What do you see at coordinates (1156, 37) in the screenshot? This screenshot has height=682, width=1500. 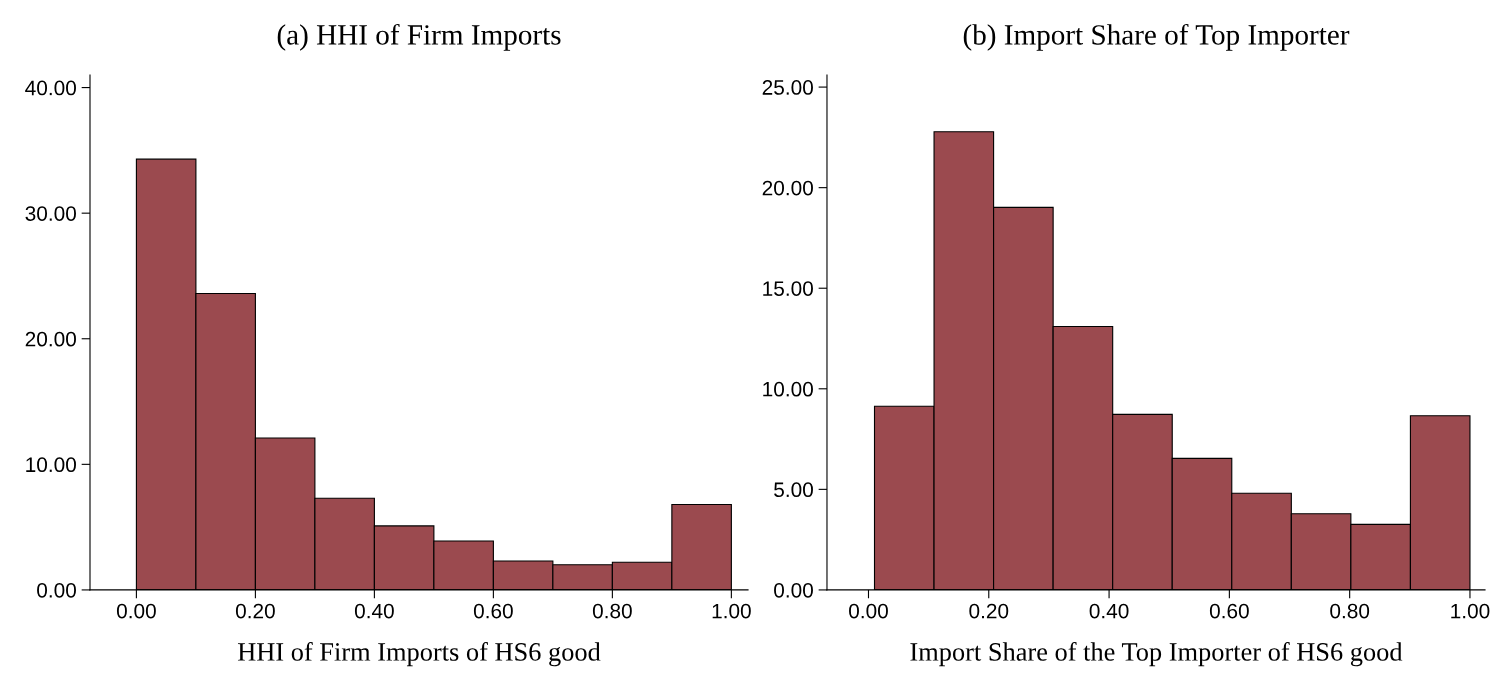 I see `chart-title: (b) Import Share of Top Importer` at bounding box center [1156, 37].